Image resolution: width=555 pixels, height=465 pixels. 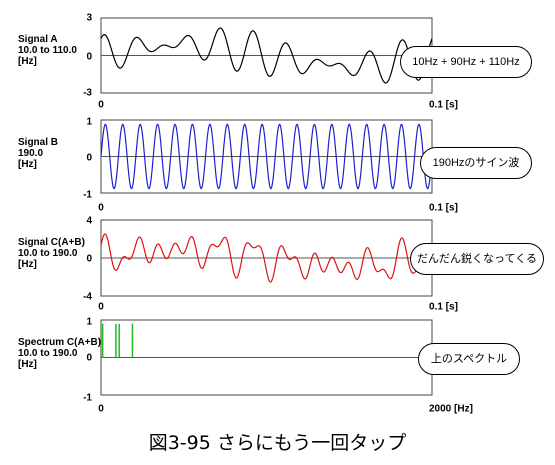 I want to click on signal-b-label-line-3: [Hz], so click(x=27, y=164).